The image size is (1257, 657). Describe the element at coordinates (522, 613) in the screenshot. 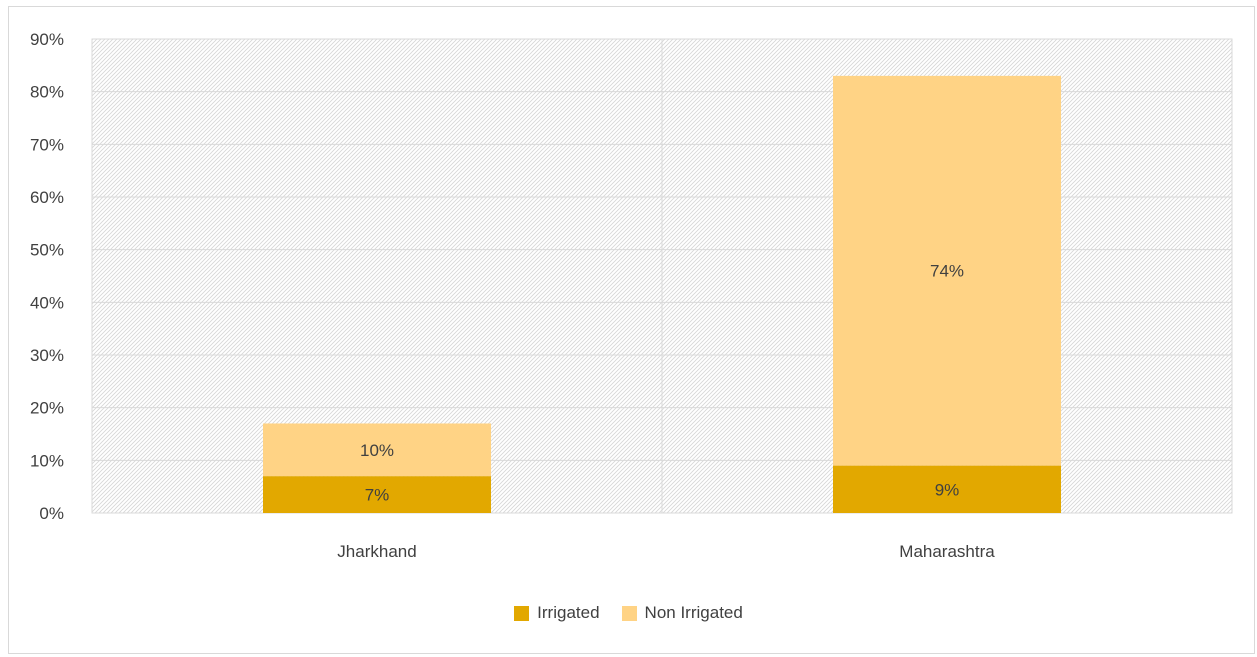

I see `legend-swatch-irrigated` at that location.